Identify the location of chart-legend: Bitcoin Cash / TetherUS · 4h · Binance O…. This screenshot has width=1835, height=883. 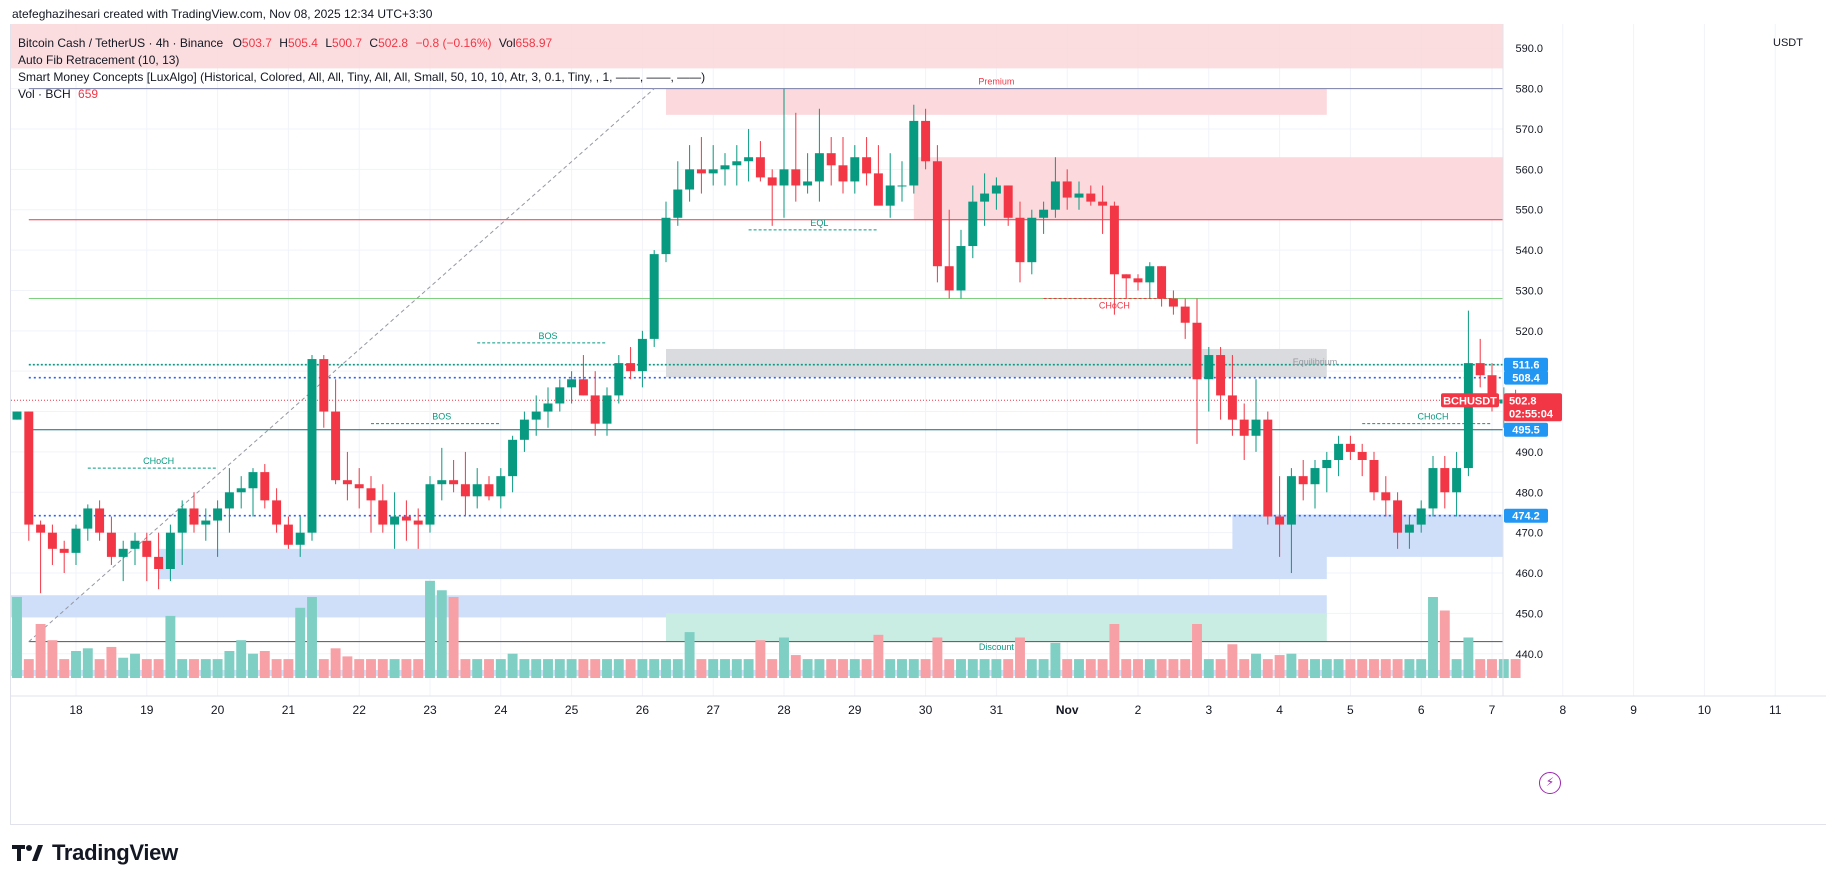
(361, 69).